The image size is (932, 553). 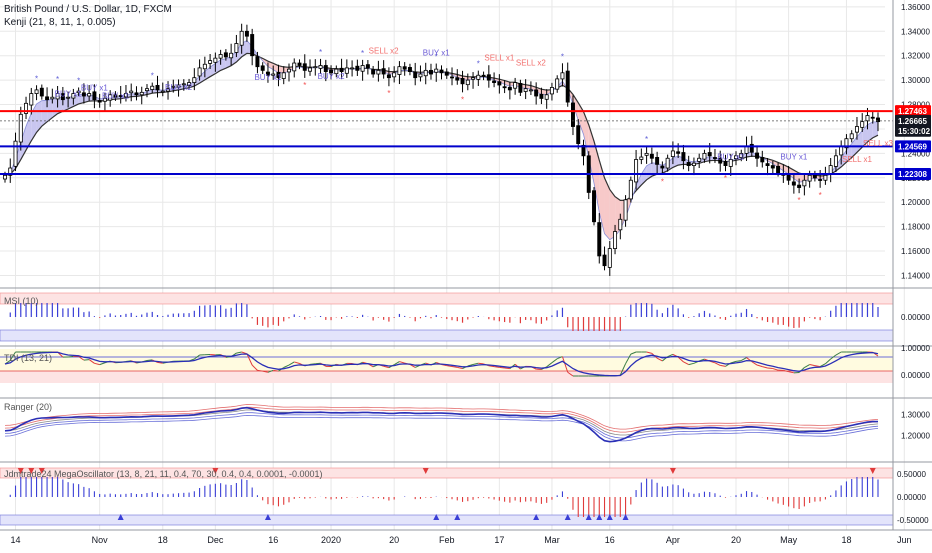 I want to click on price-tick-label: 1.32000, so click(x=915, y=56).